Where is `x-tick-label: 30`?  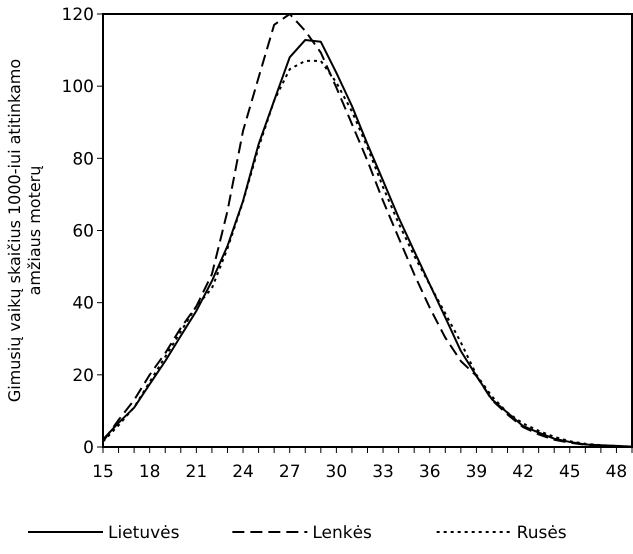
x-tick-label: 30 is located at coordinates (337, 472).